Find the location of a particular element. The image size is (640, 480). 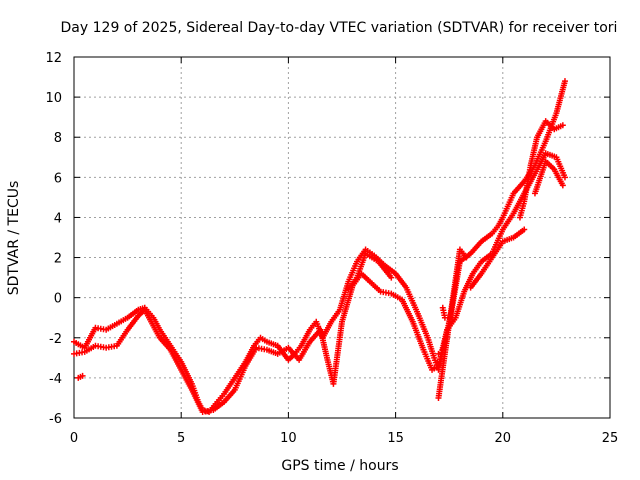

y-tick-label: -2 is located at coordinates (55, 339).